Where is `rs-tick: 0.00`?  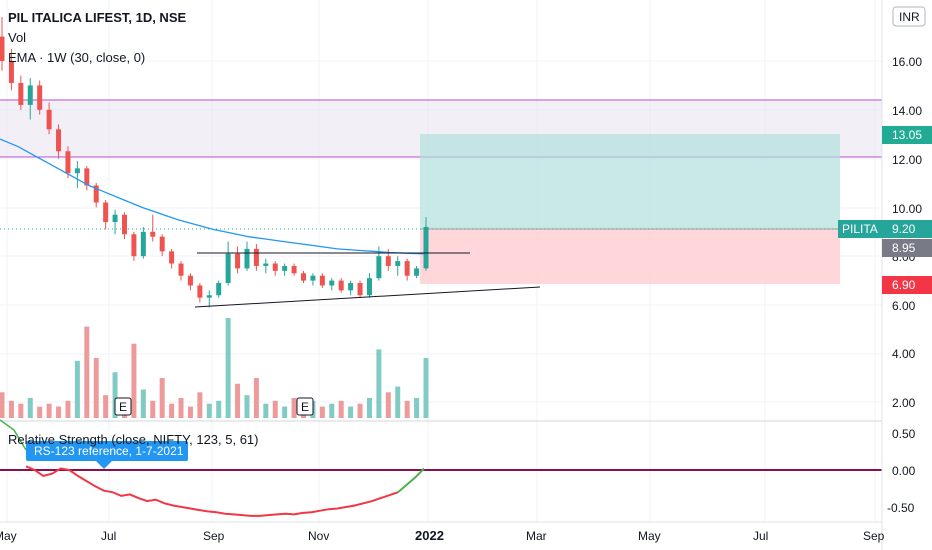
rs-tick: 0.00 is located at coordinates (904, 471).